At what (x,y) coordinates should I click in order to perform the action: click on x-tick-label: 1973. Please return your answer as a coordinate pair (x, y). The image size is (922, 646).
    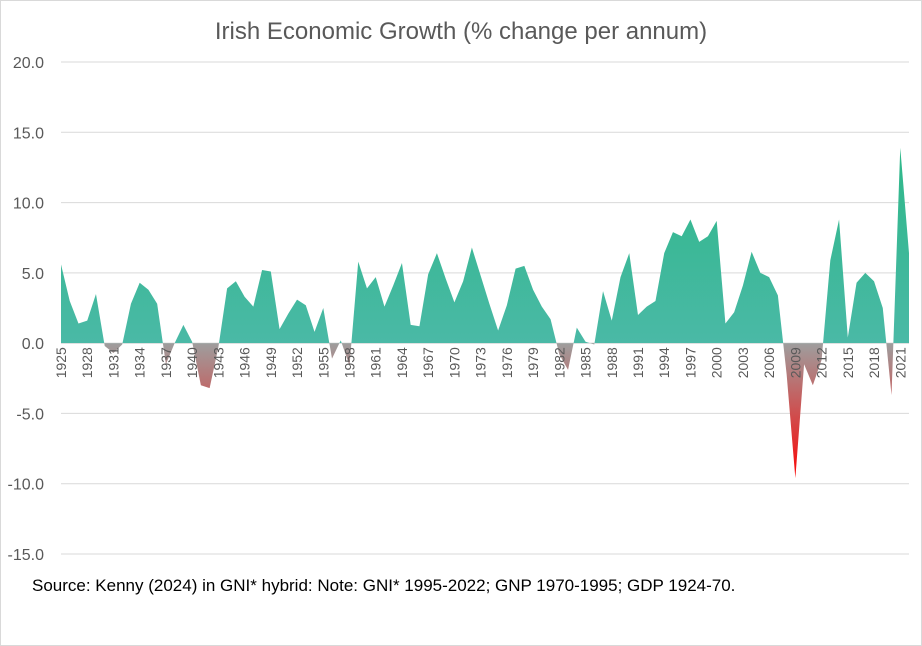
    Looking at the image, I should click on (481, 362).